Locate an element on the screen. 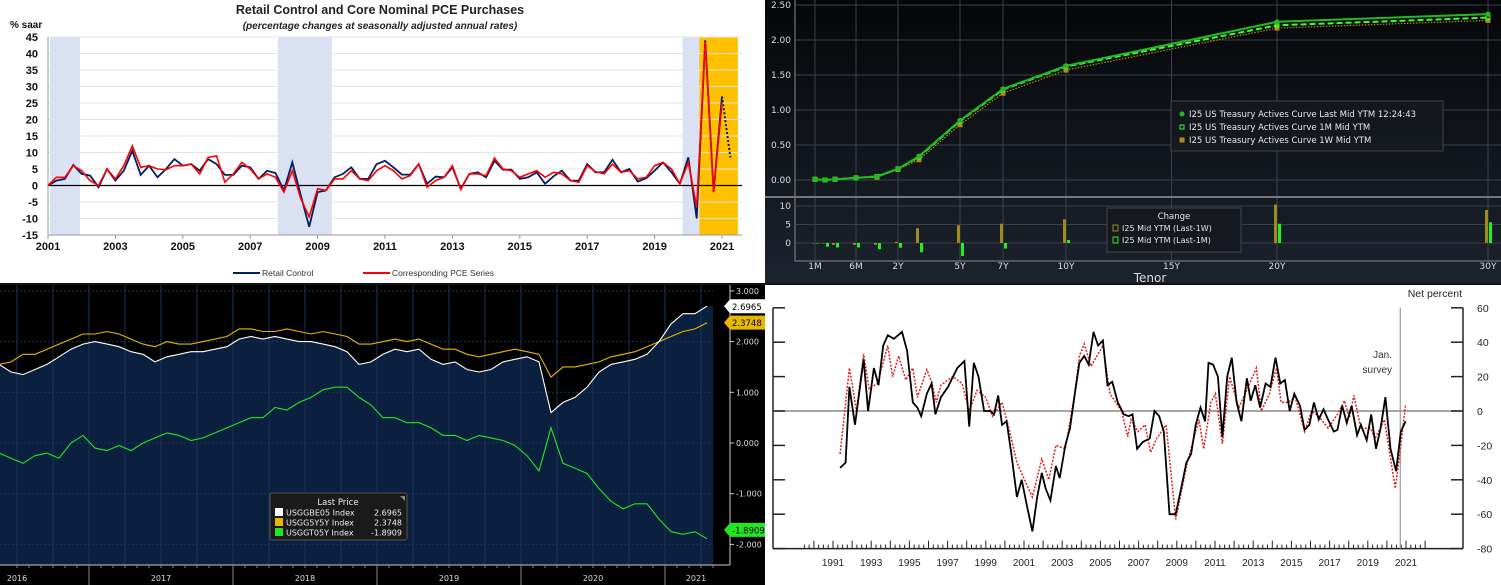 The height and width of the screenshot is (585, 1501). y-tick-label: 35 is located at coordinates (32, 71).